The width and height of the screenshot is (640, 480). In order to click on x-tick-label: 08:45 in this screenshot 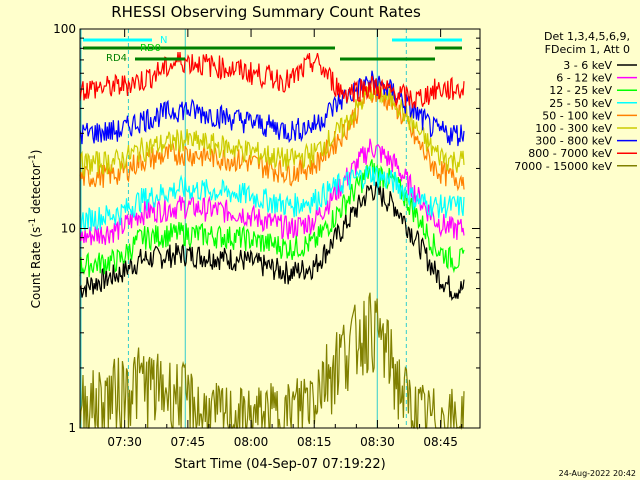, I will do `click(440, 442)`.